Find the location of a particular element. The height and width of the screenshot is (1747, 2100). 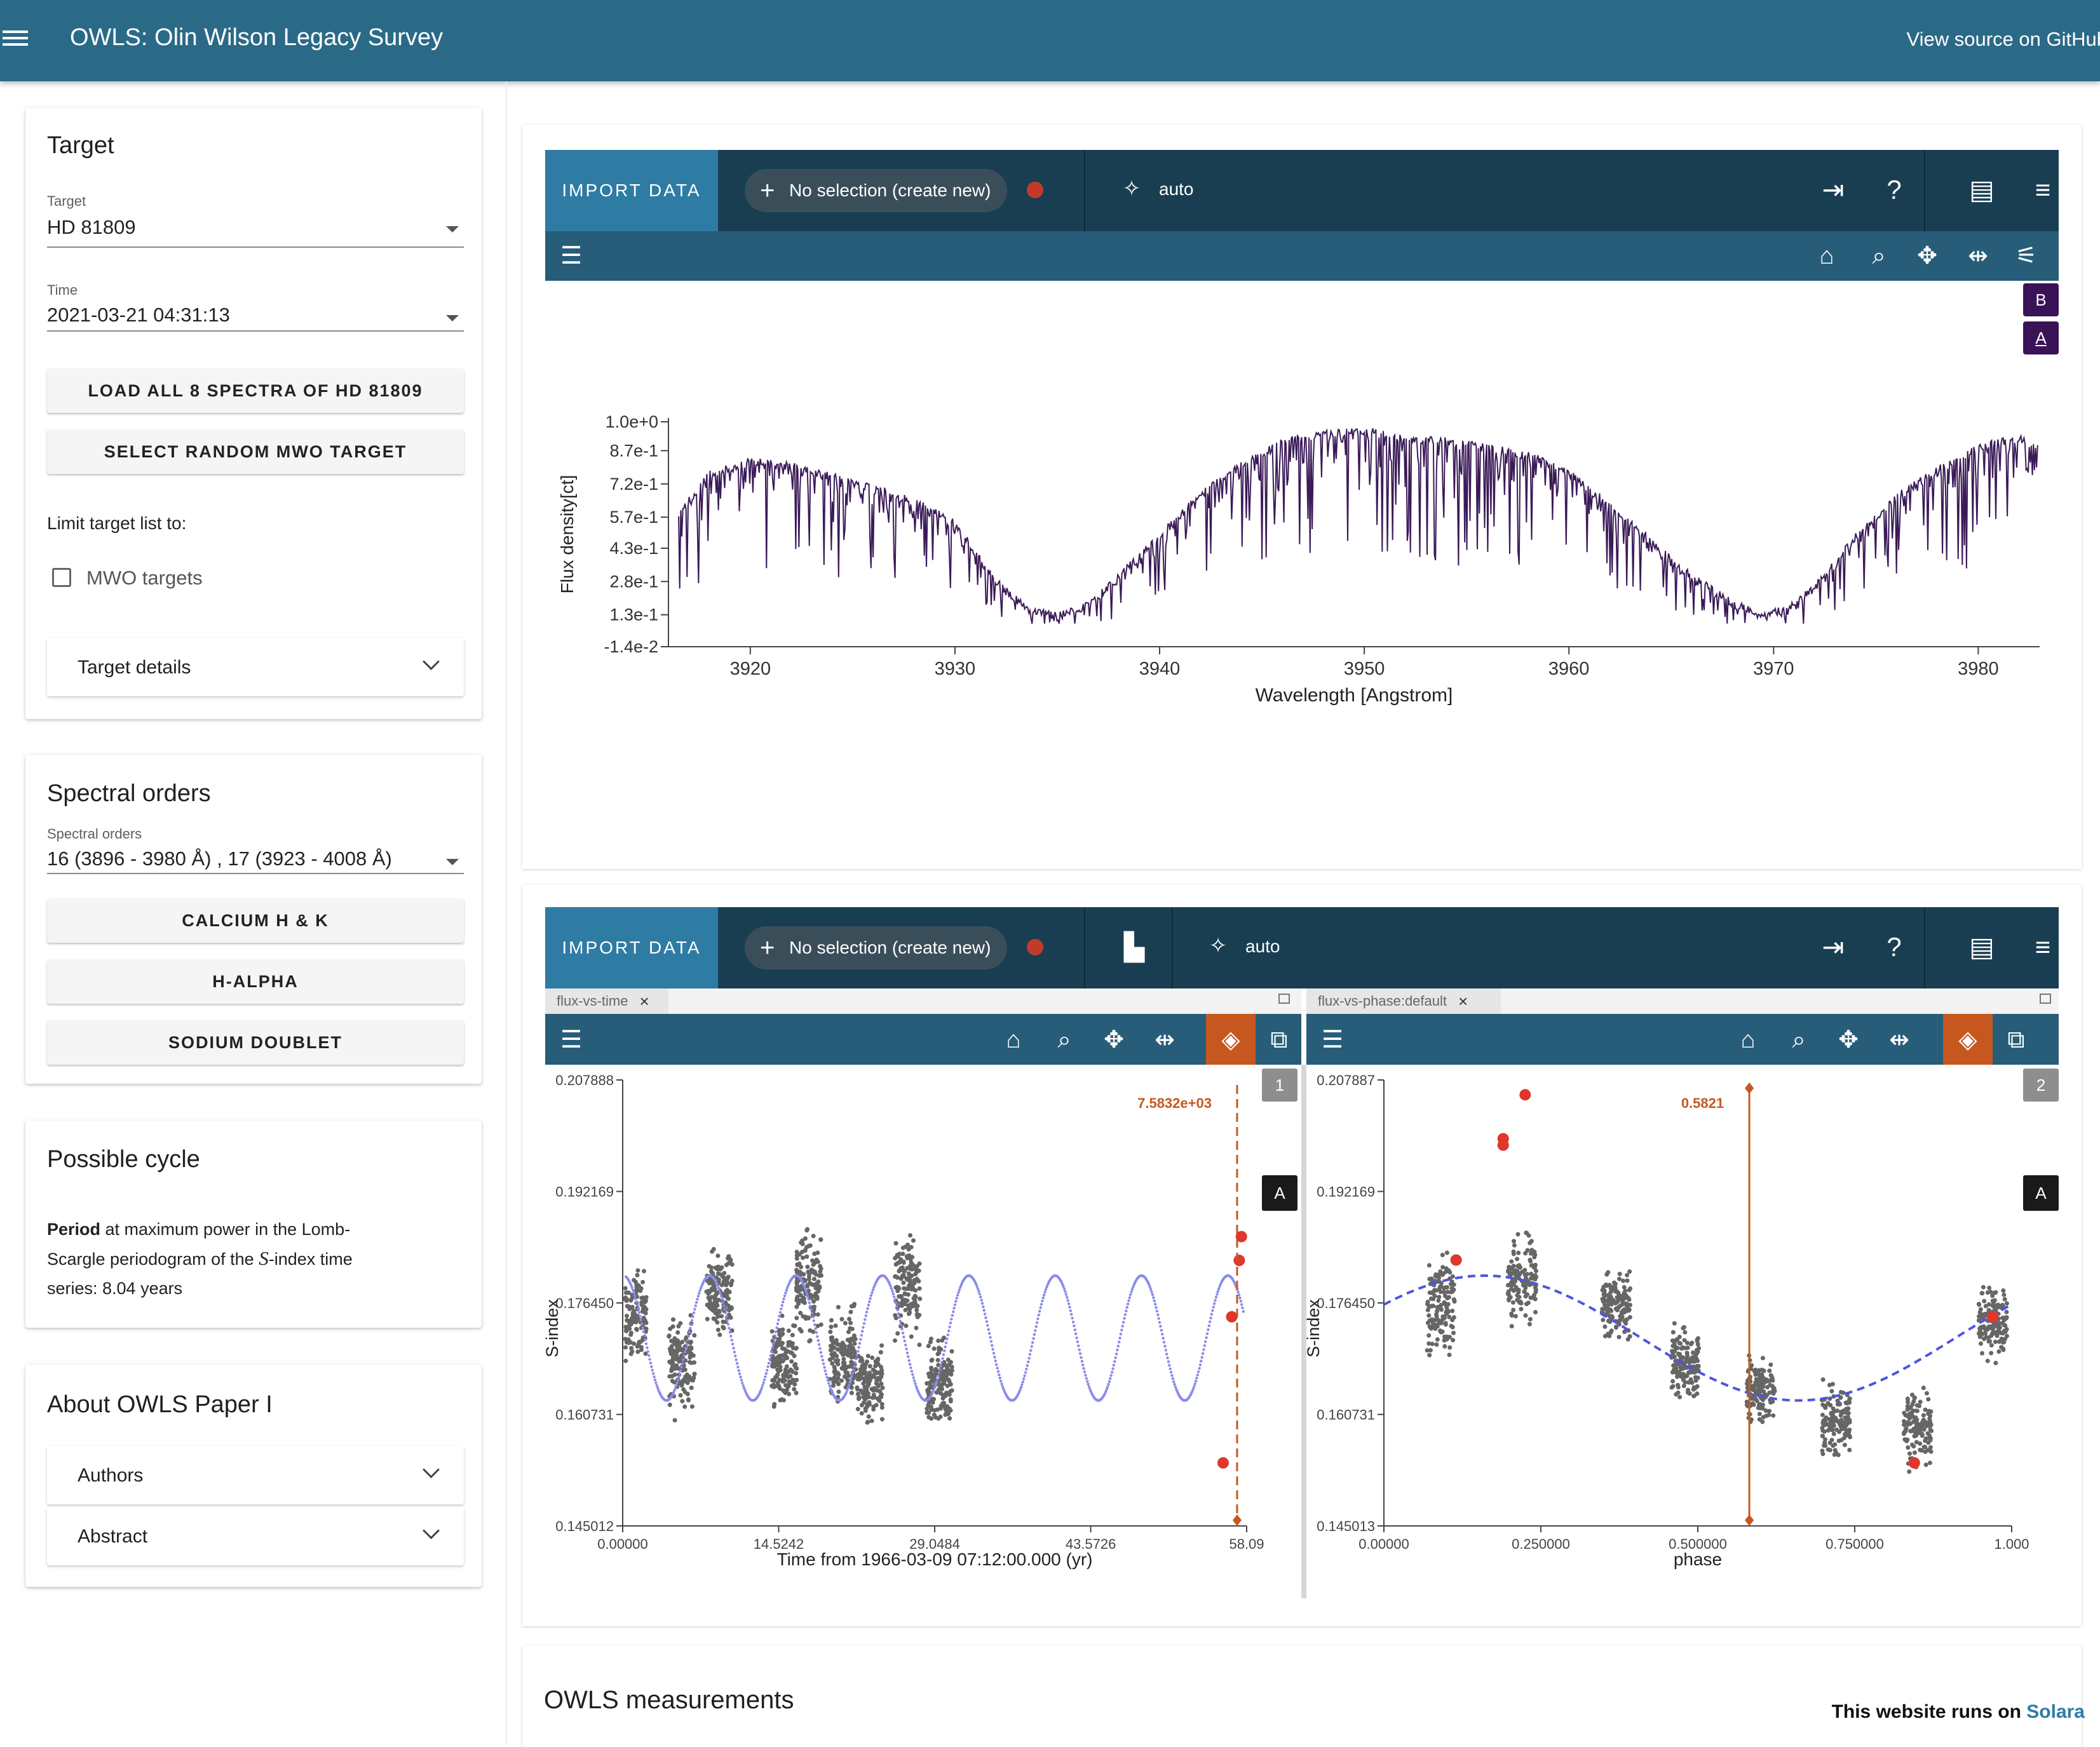

flux-vs-time-tab: flux-vs-time × is located at coordinates (606, 1001).